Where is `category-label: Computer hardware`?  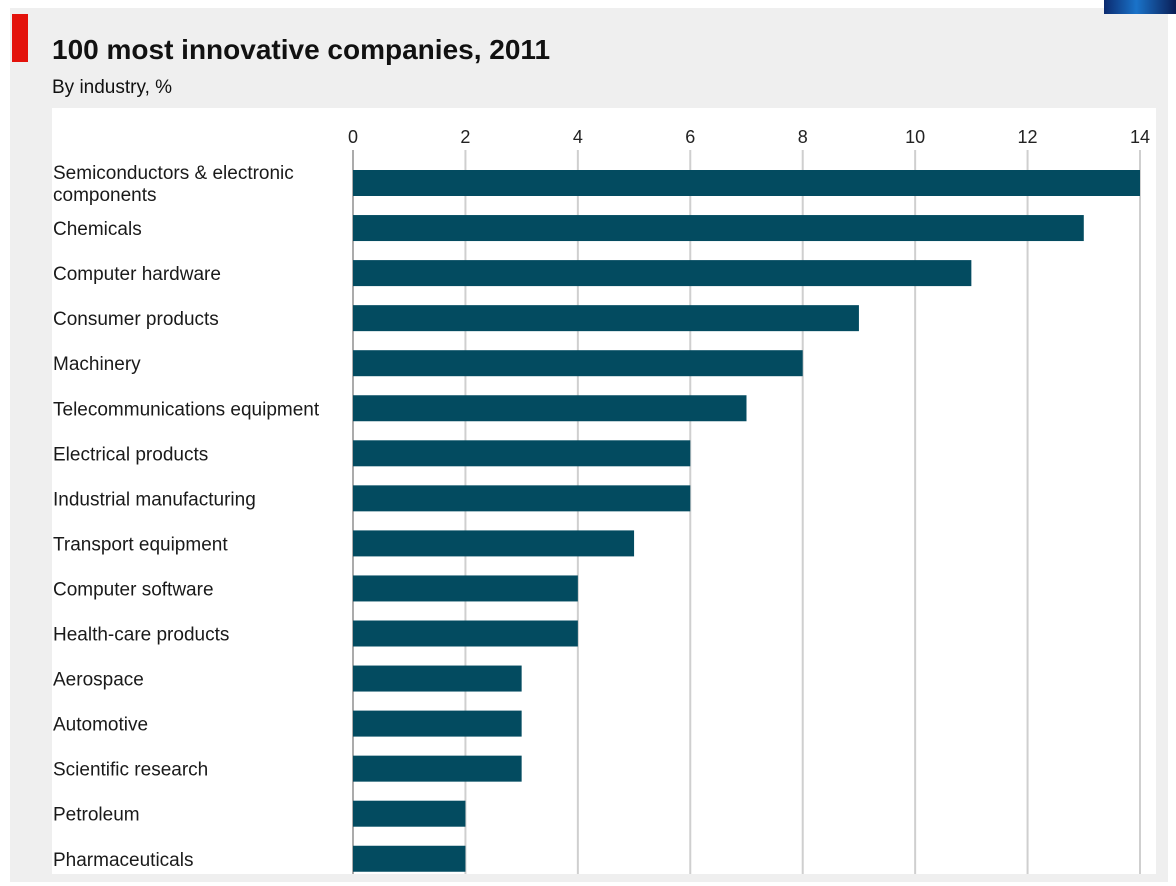
category-label: Computer hardware is located at coordinates (137, 274).